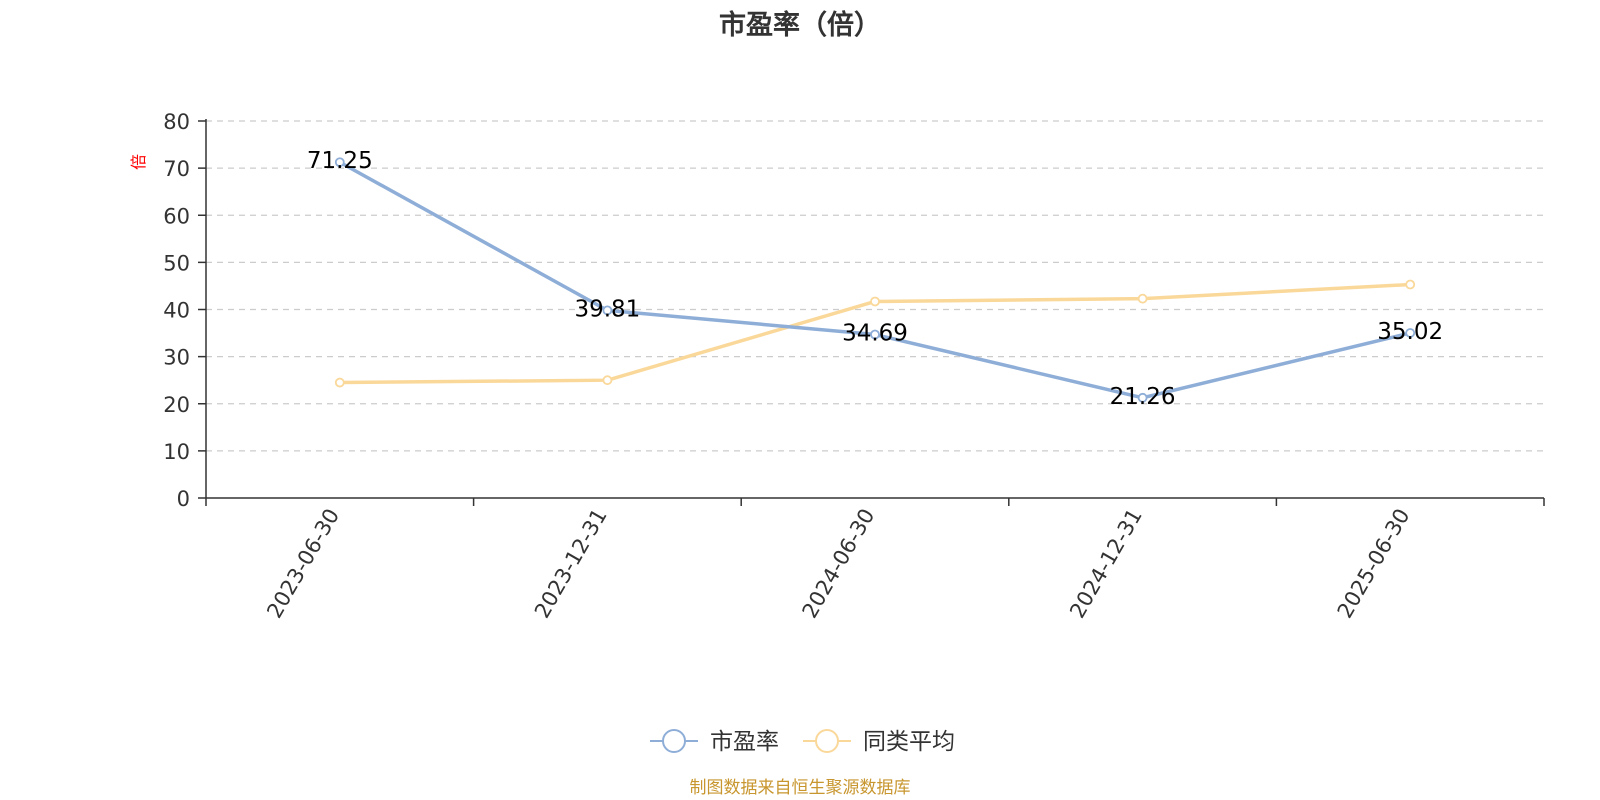  What do you see at coordinates (802, 742) in the screenshot?
I see `legend: 市盈率 同类平均` at bounding box center [802, 742].